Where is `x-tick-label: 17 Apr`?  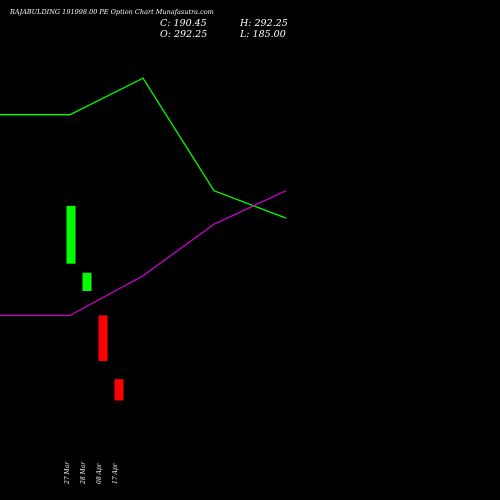 x-tick-label: 17 Apr is located at coordinates (115, 473).